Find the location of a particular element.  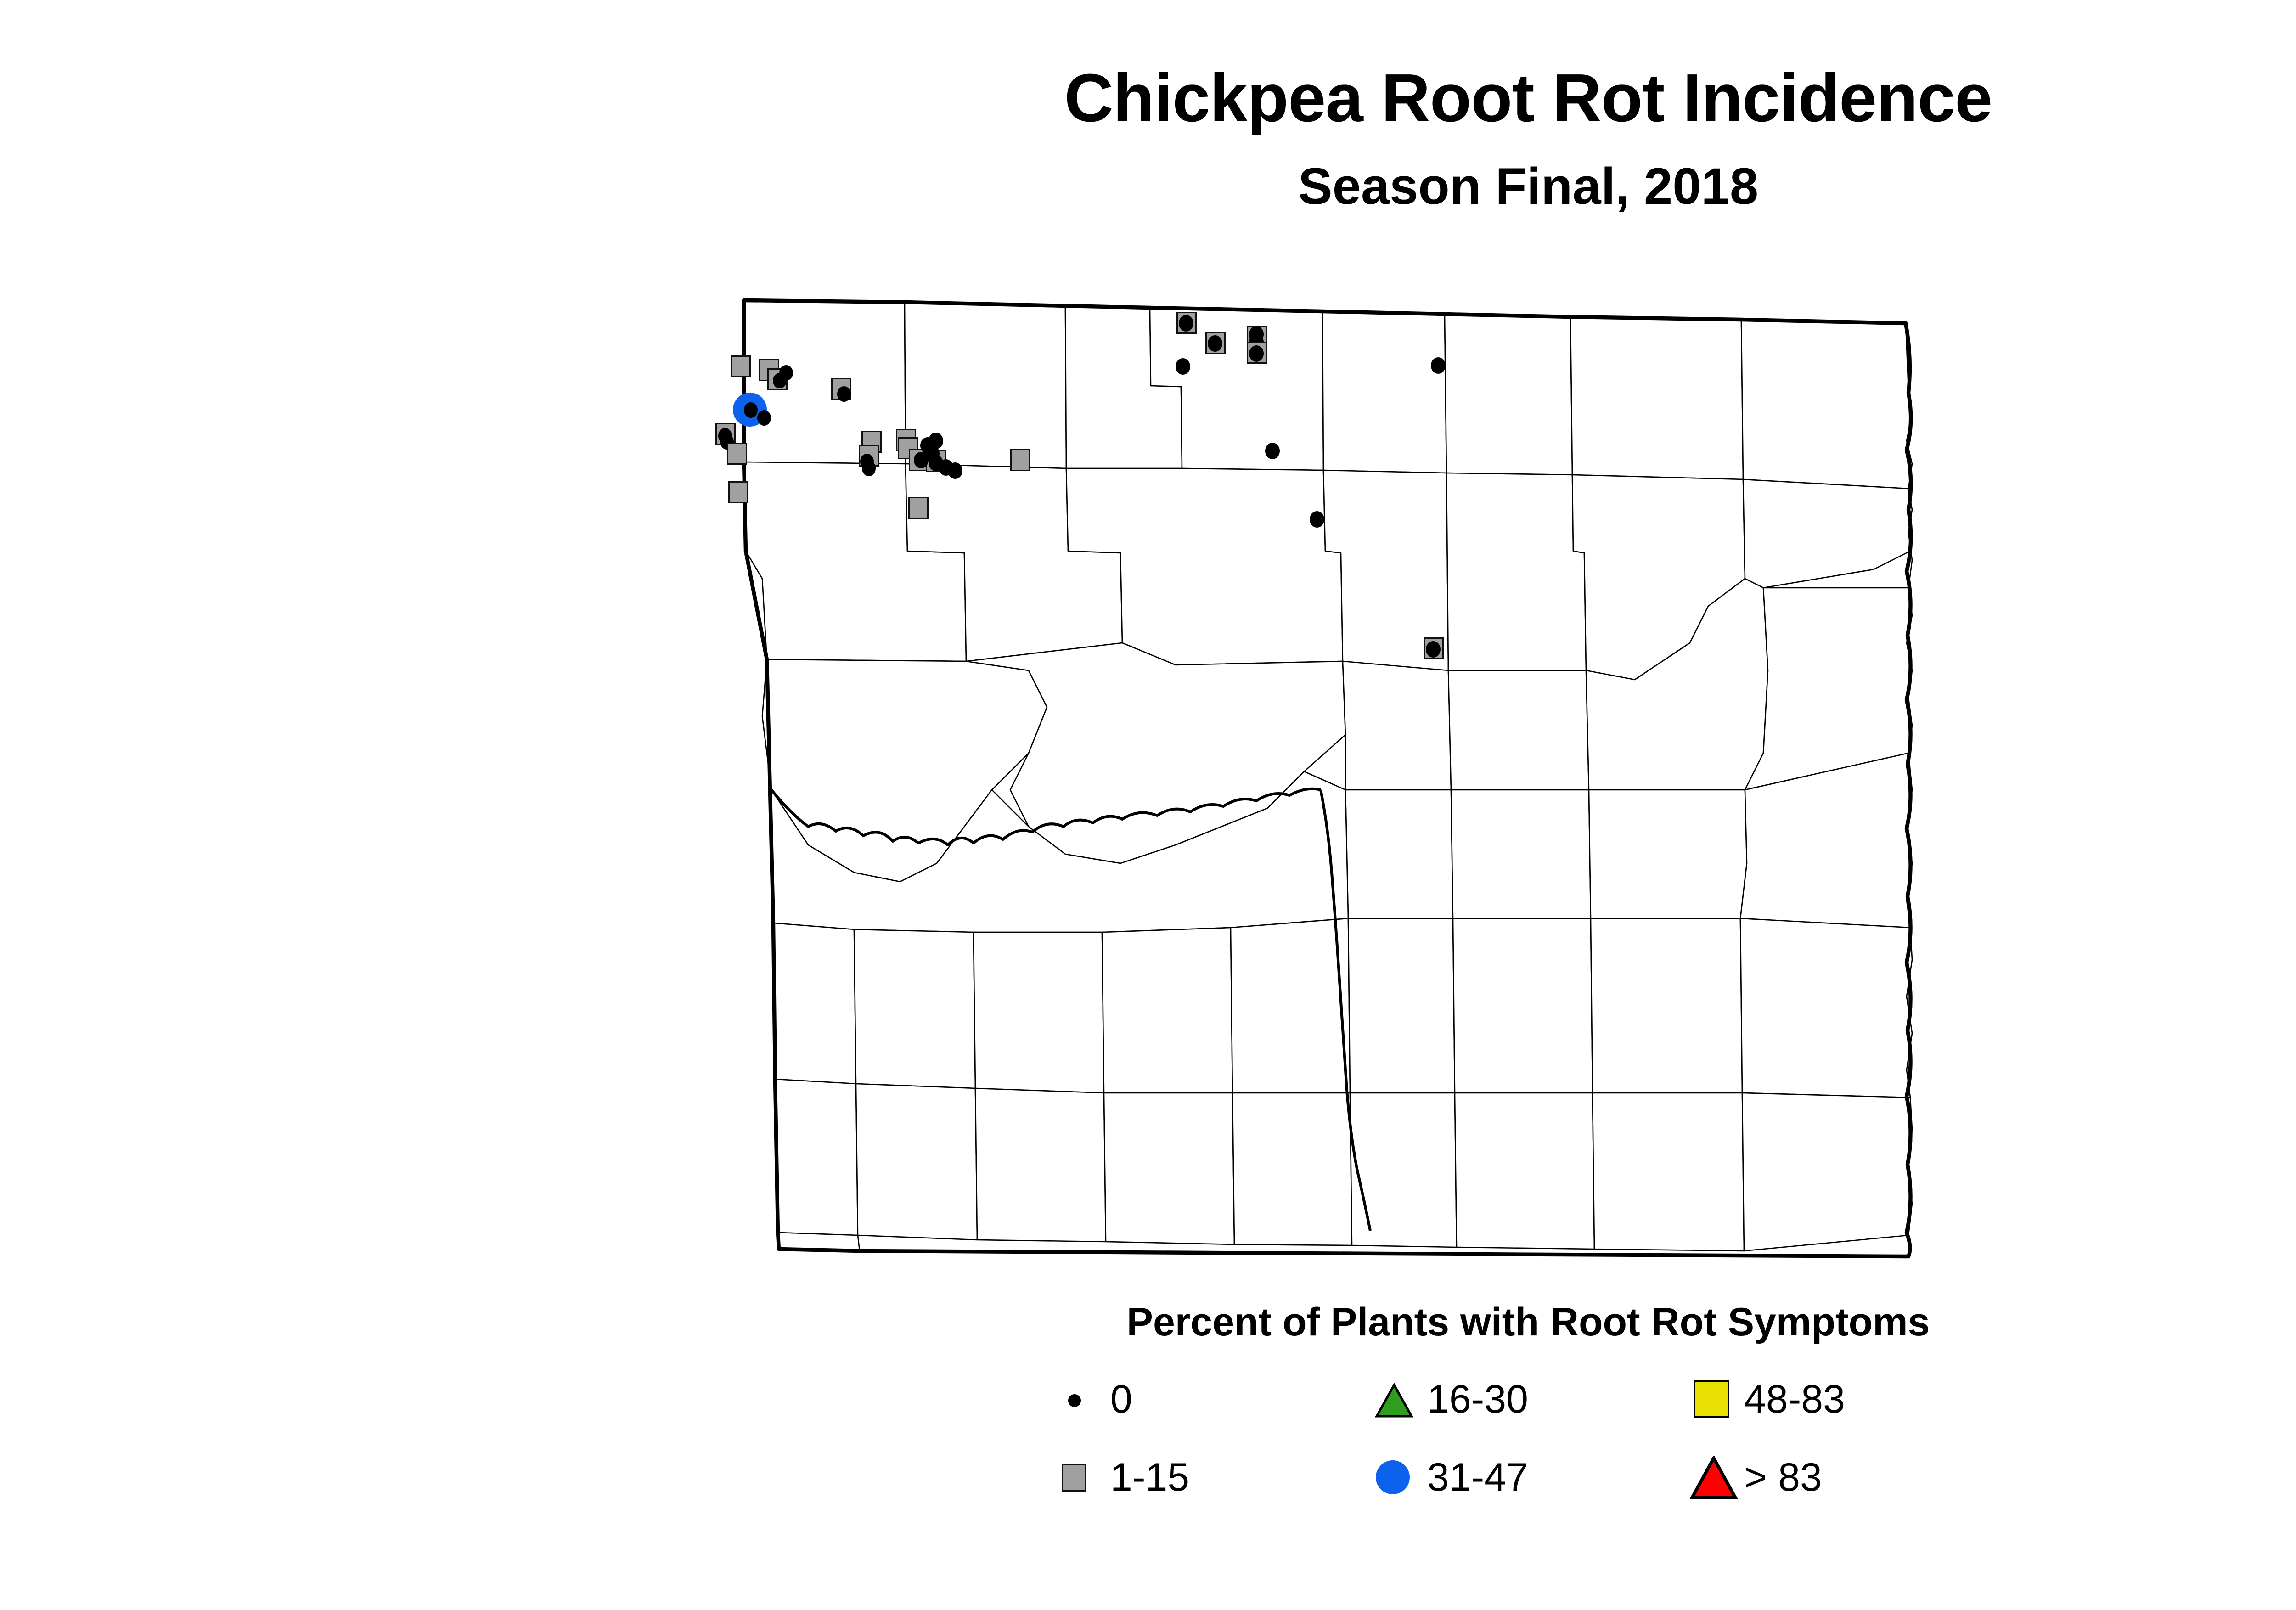

legend-items: 0 16-30 48-83 is located at coordinates (1528, 1443).